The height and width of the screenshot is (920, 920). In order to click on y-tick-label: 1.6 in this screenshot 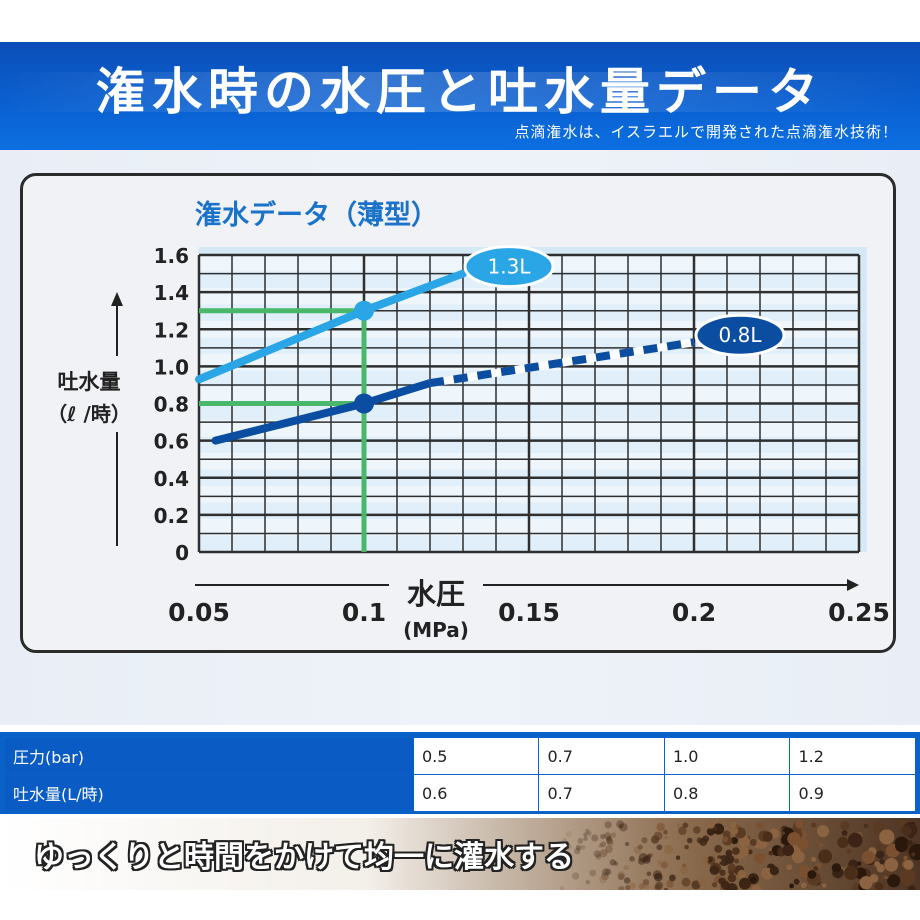, I will do `click(171, 256)`.